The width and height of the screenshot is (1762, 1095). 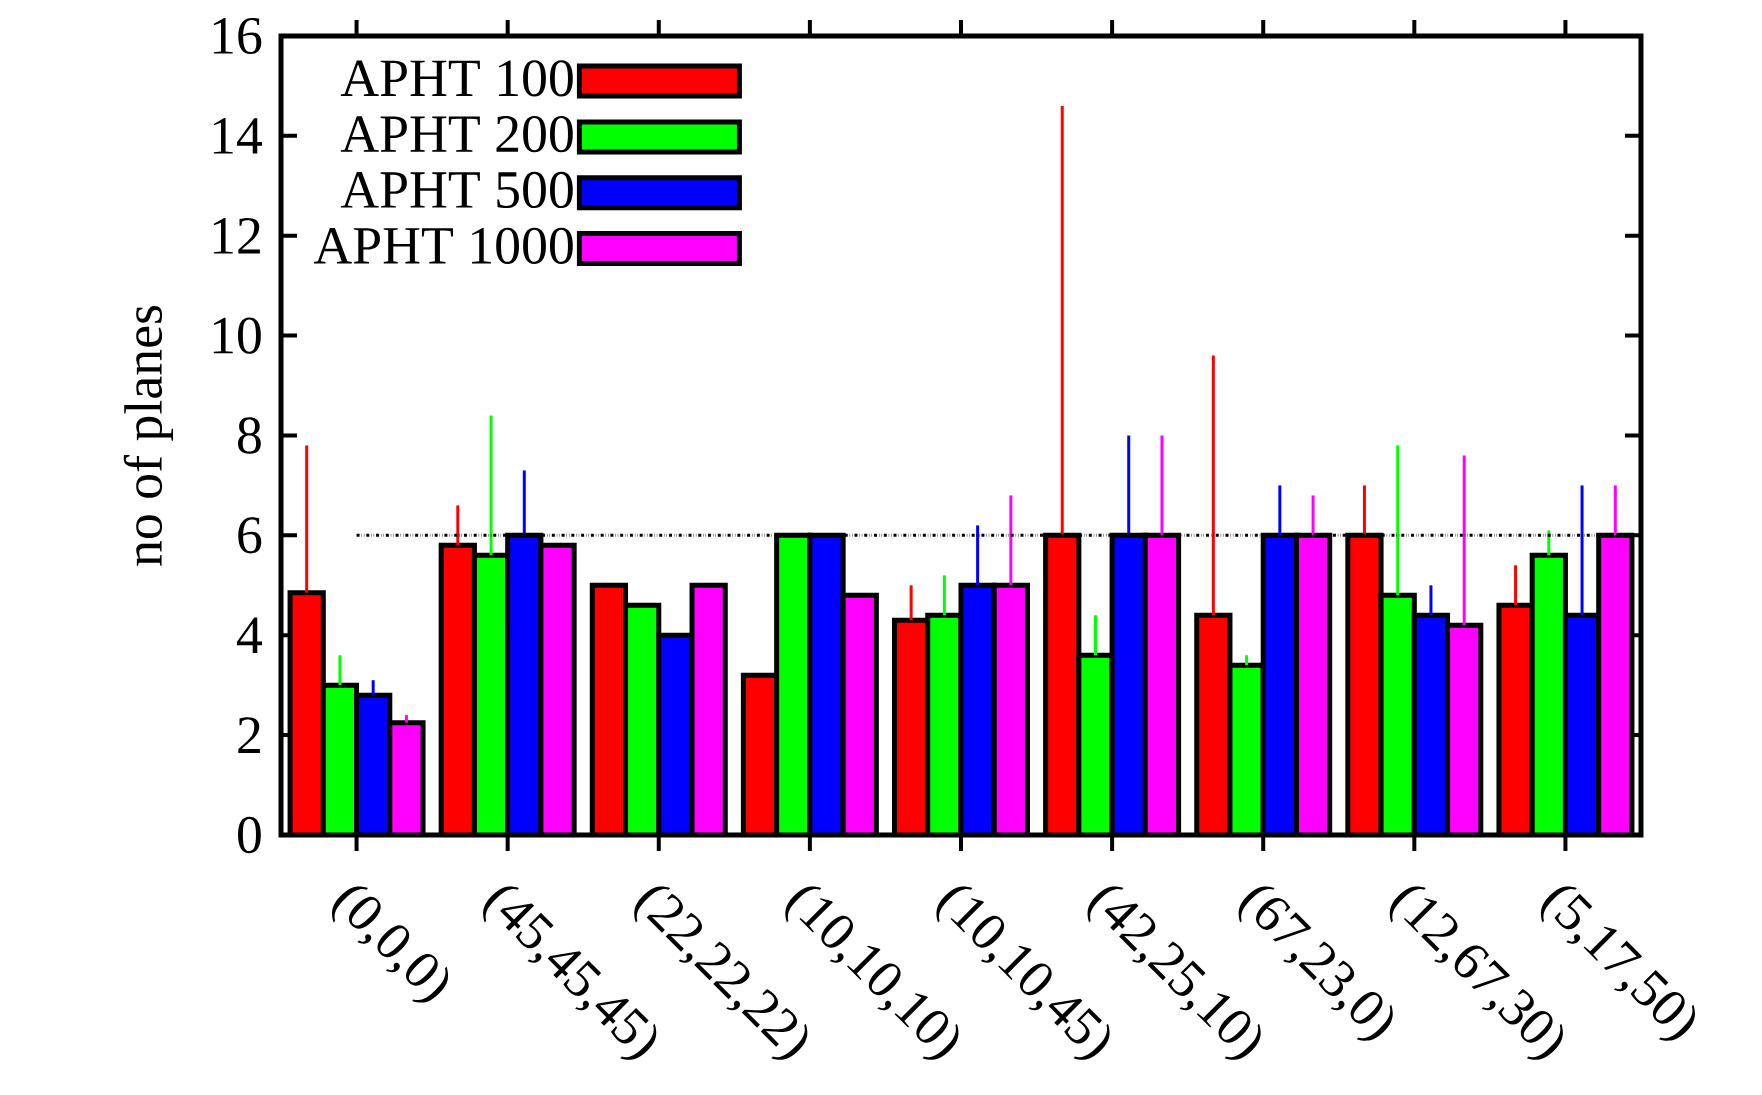 What do you see at coordinates (456, 78) in the screenshot?
I see `legend-label: APHT 100` at bounding box center [456, 78].